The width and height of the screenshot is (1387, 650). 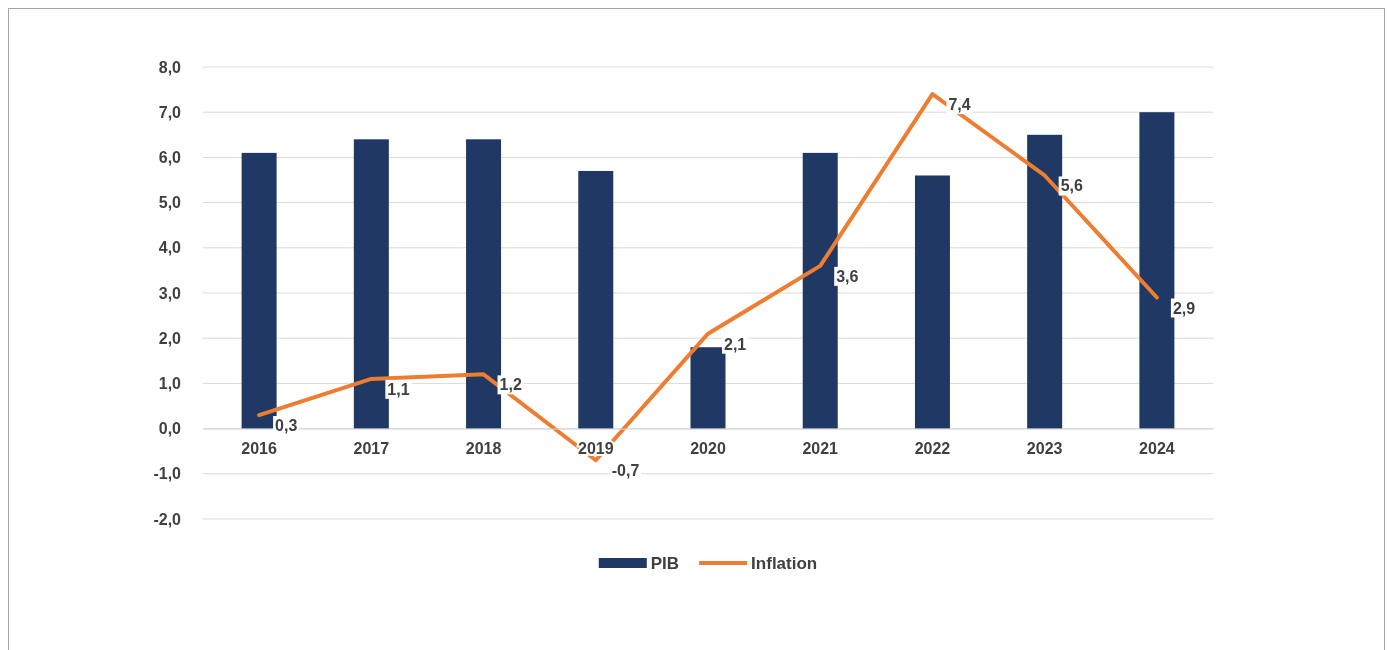 What do you see at coordinates (259, 448) in the screenshot?
I see `x-tick-label: 2016` at bounding box center [259, 448].